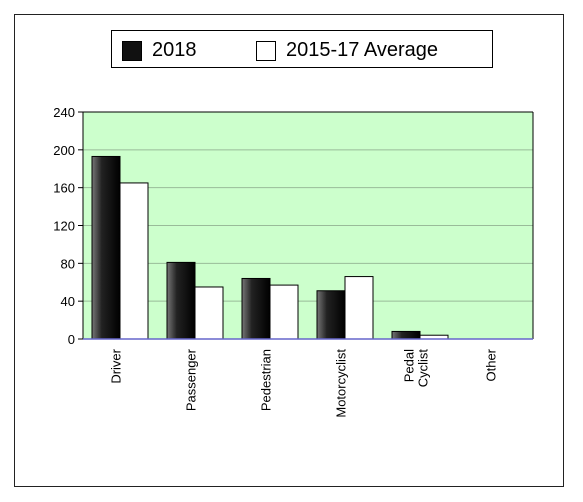  Describe the element at coordinates (116, 365) in the screenshot. I see `x-tick-label-driver: Driver` at that location.